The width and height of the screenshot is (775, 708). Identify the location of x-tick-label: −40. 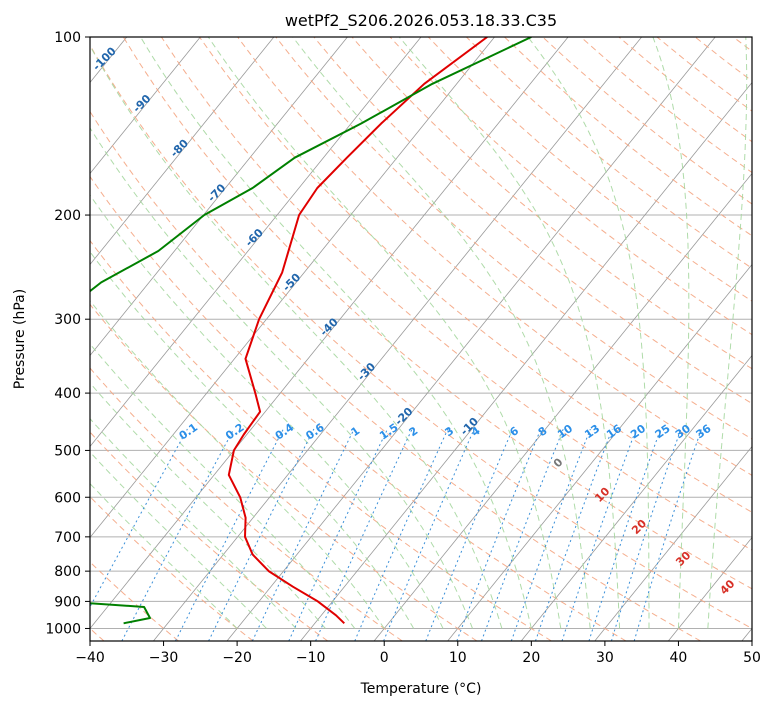
(90, 658).